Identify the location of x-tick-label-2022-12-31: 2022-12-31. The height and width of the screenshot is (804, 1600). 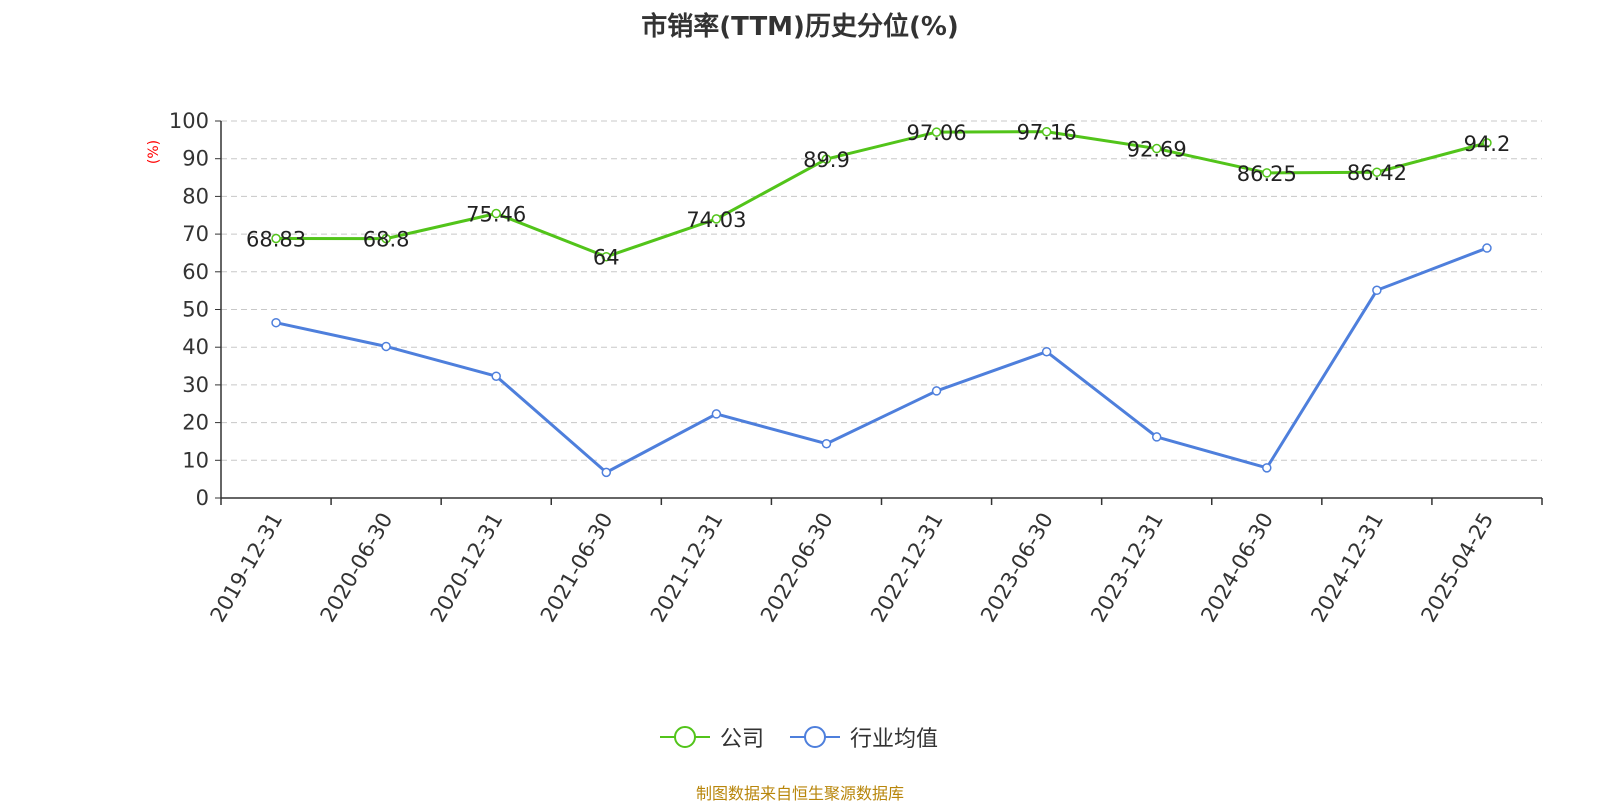
(907, 568).